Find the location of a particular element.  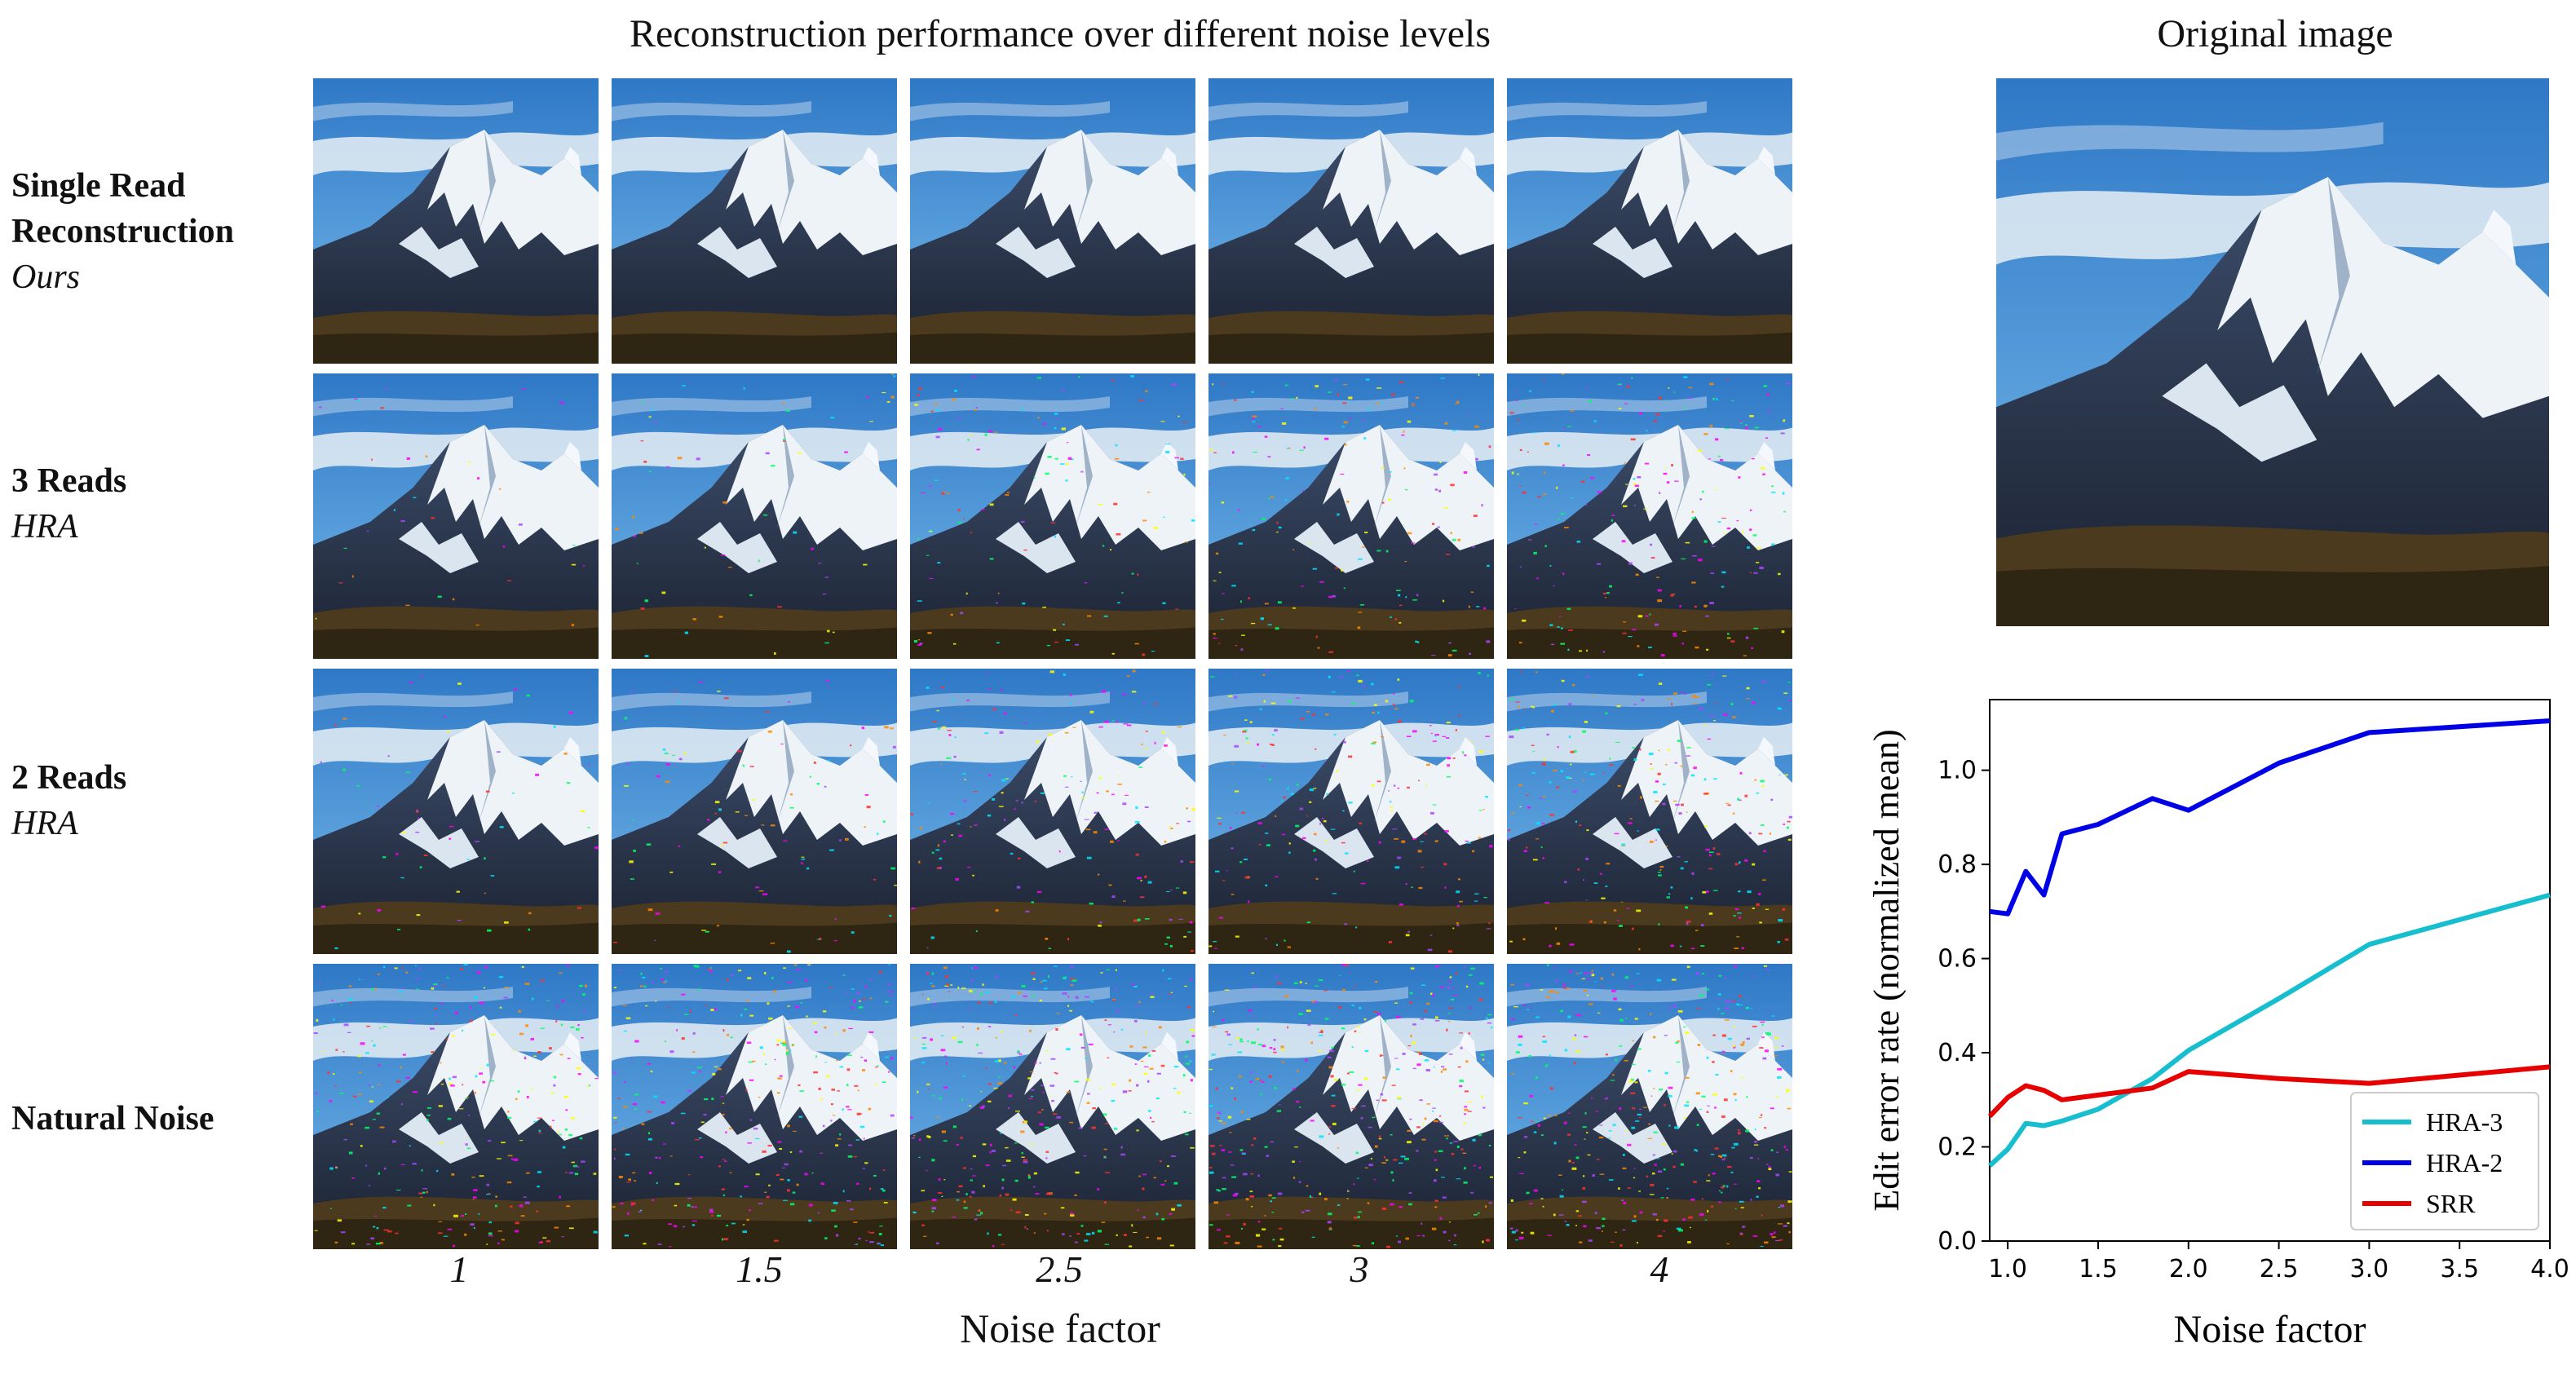

row-label-single-read: Single Read Reconstruction Ours is located at coordinates (122, 232).